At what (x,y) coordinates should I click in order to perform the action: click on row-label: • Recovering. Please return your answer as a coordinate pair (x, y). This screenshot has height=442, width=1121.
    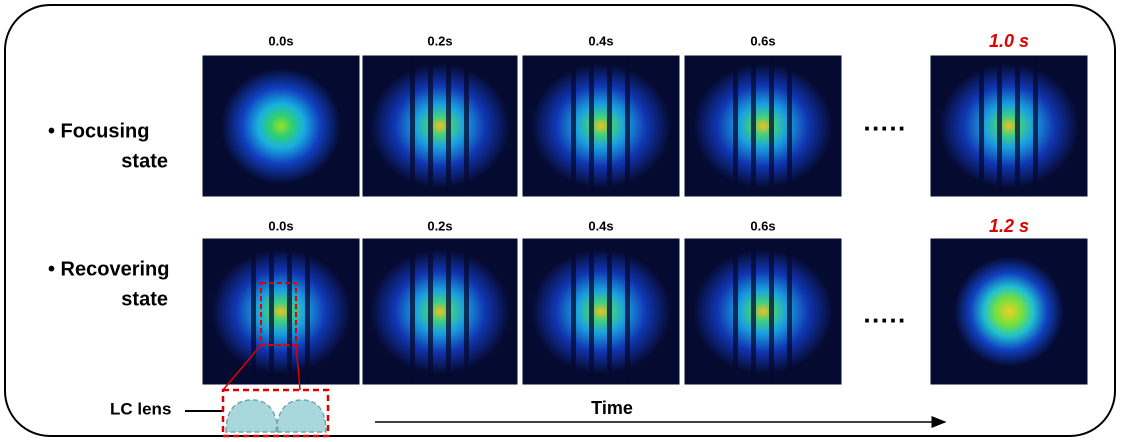
    Looking at the image, I should click on (108, 269).